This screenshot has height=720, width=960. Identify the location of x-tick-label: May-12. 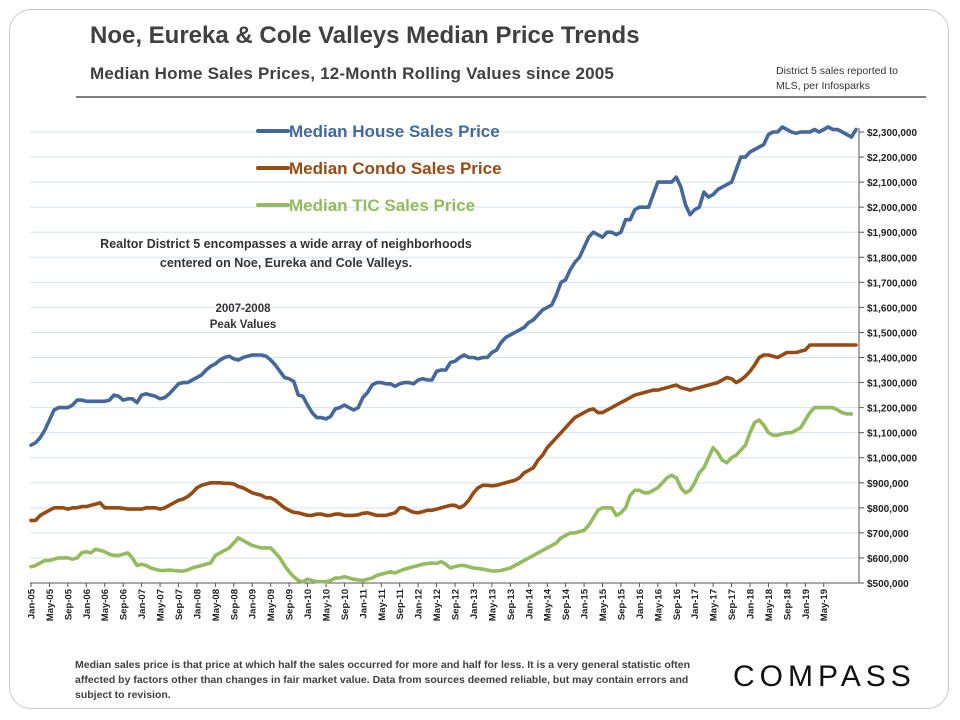
(437, 605).